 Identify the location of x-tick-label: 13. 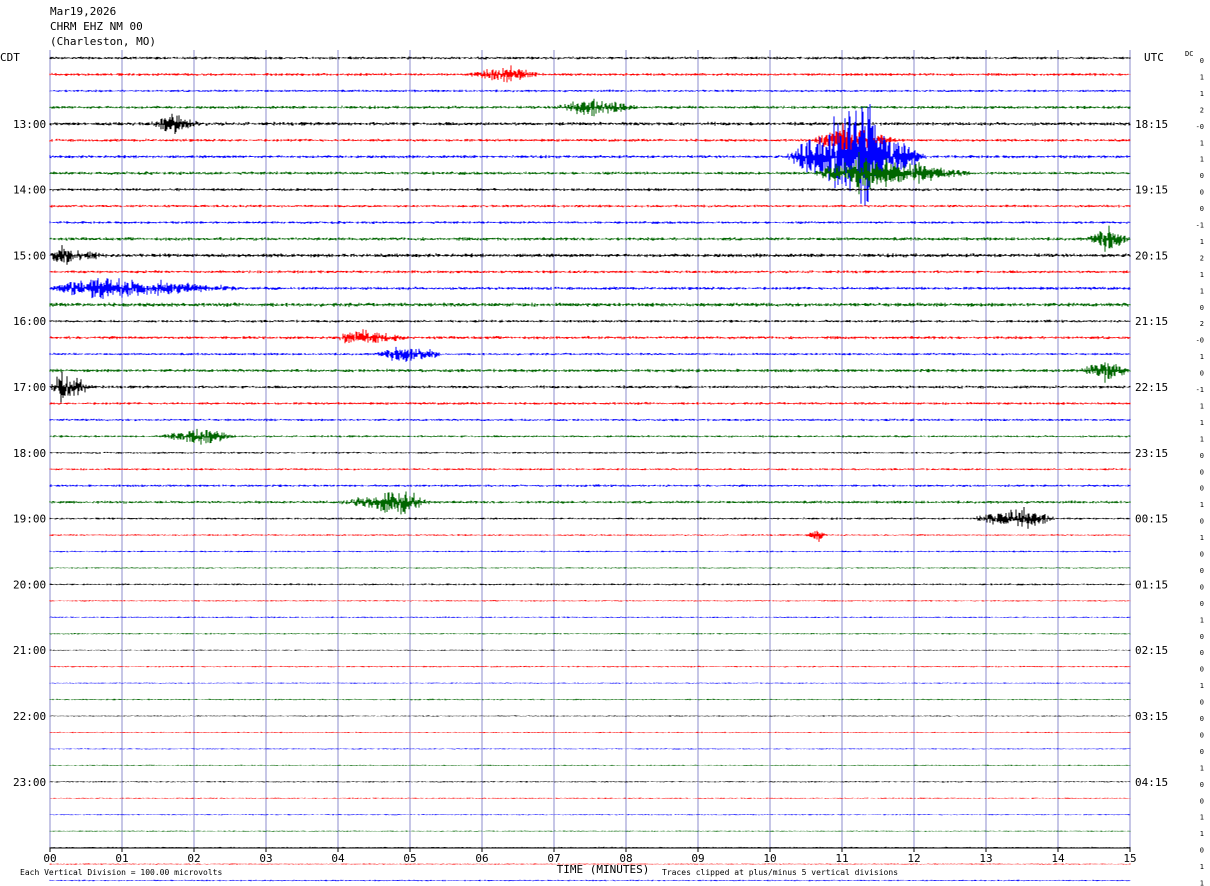
(985, 858).